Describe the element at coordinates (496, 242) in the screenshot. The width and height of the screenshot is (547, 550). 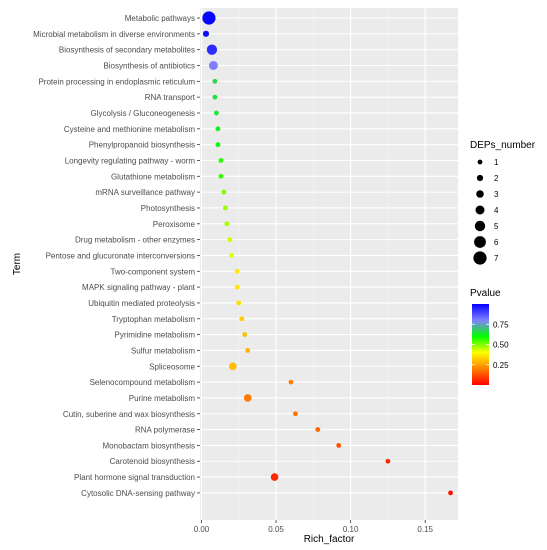
I see `size-legend-label: 6` at that location.